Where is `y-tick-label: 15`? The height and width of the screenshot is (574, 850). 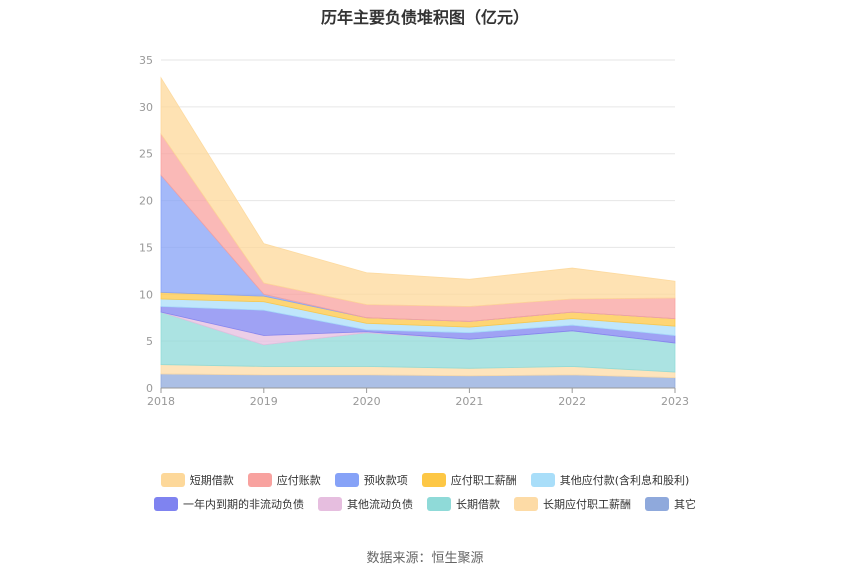 y-tick-label: 15 is located at coordinates (146, 247).